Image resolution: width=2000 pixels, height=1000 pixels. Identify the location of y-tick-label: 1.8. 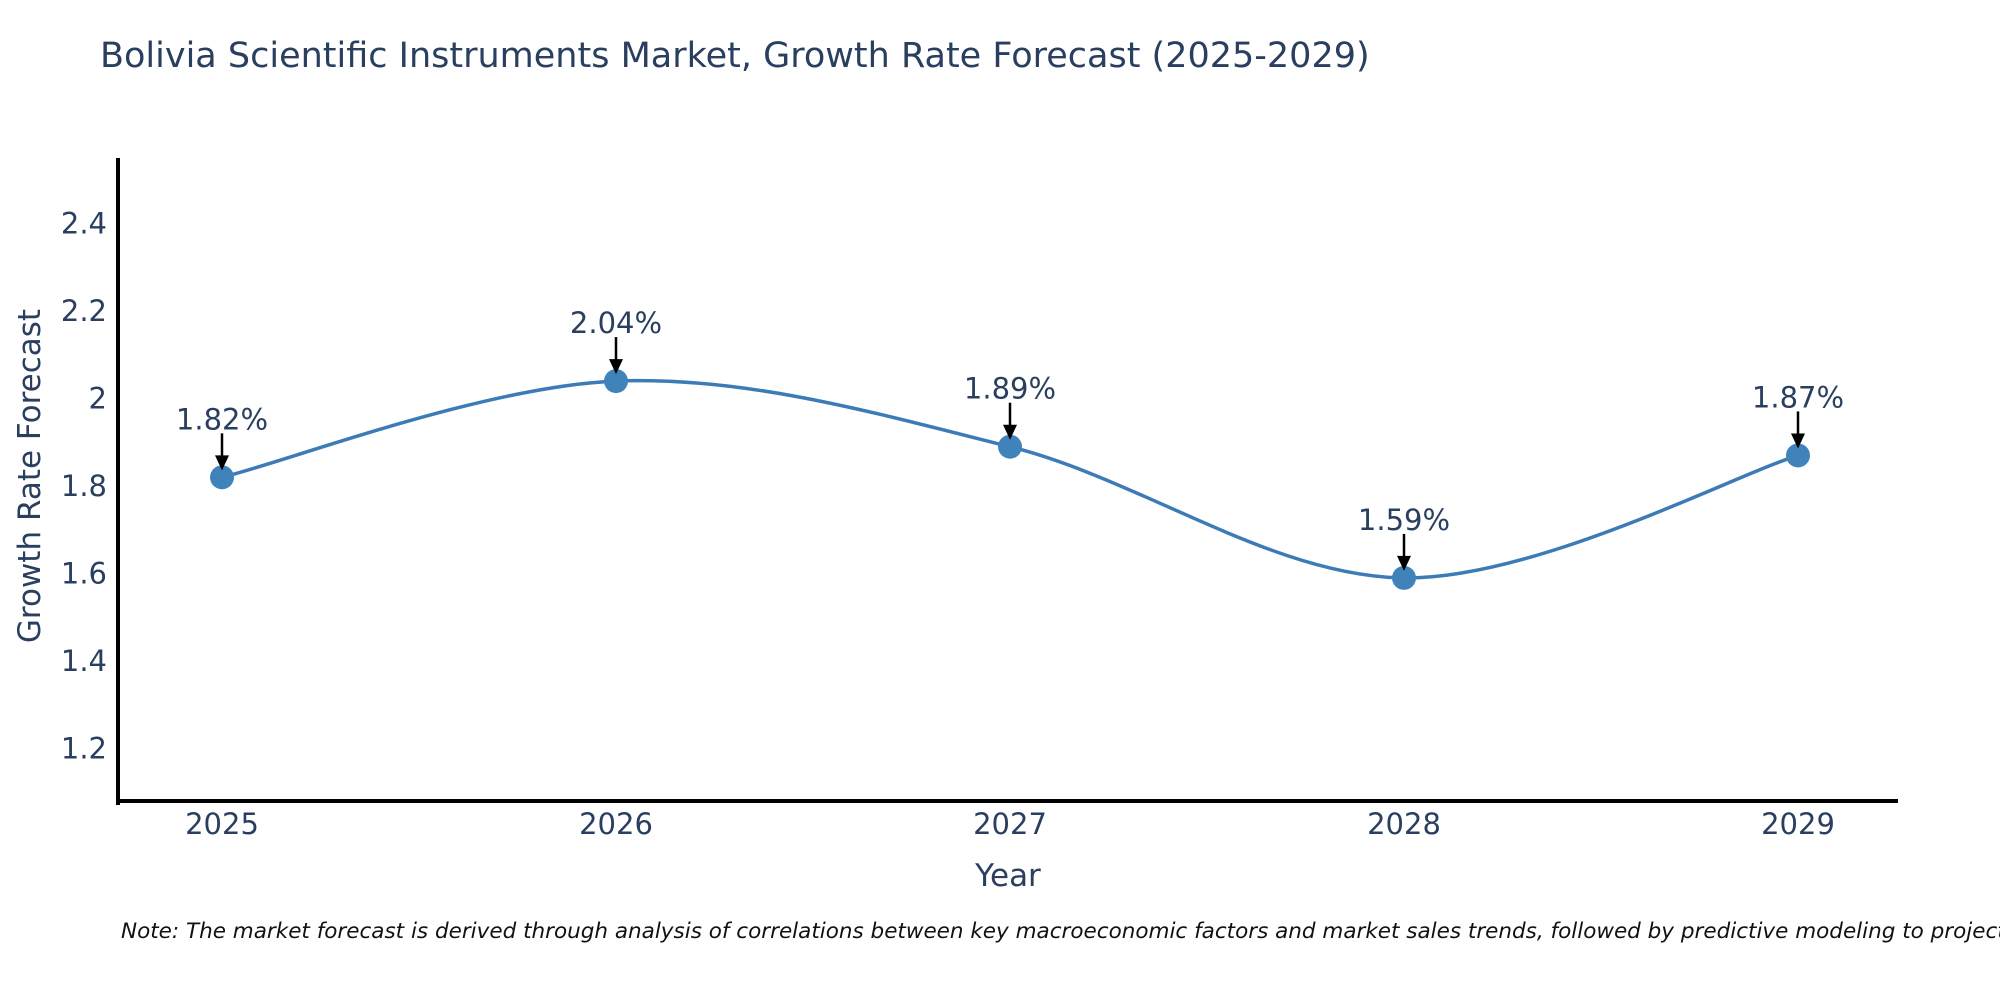
(84, 486).